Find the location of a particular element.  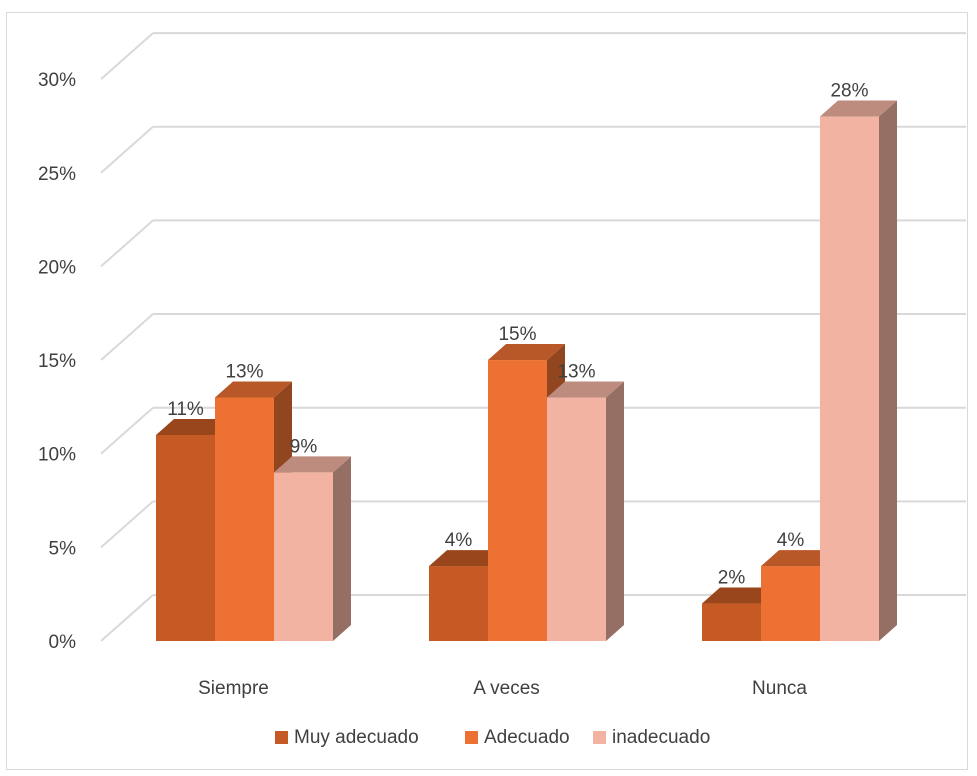

x-category-label: Siempre is located at coordinates (233, 688).